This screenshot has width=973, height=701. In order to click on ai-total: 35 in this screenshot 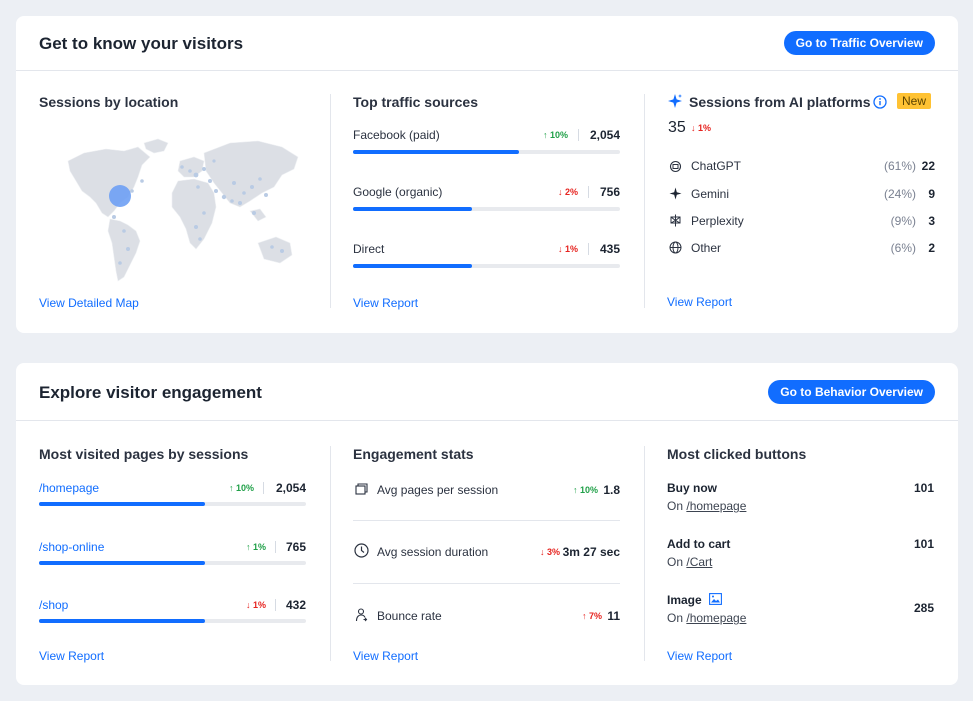, I will do `click(677, 127)`.